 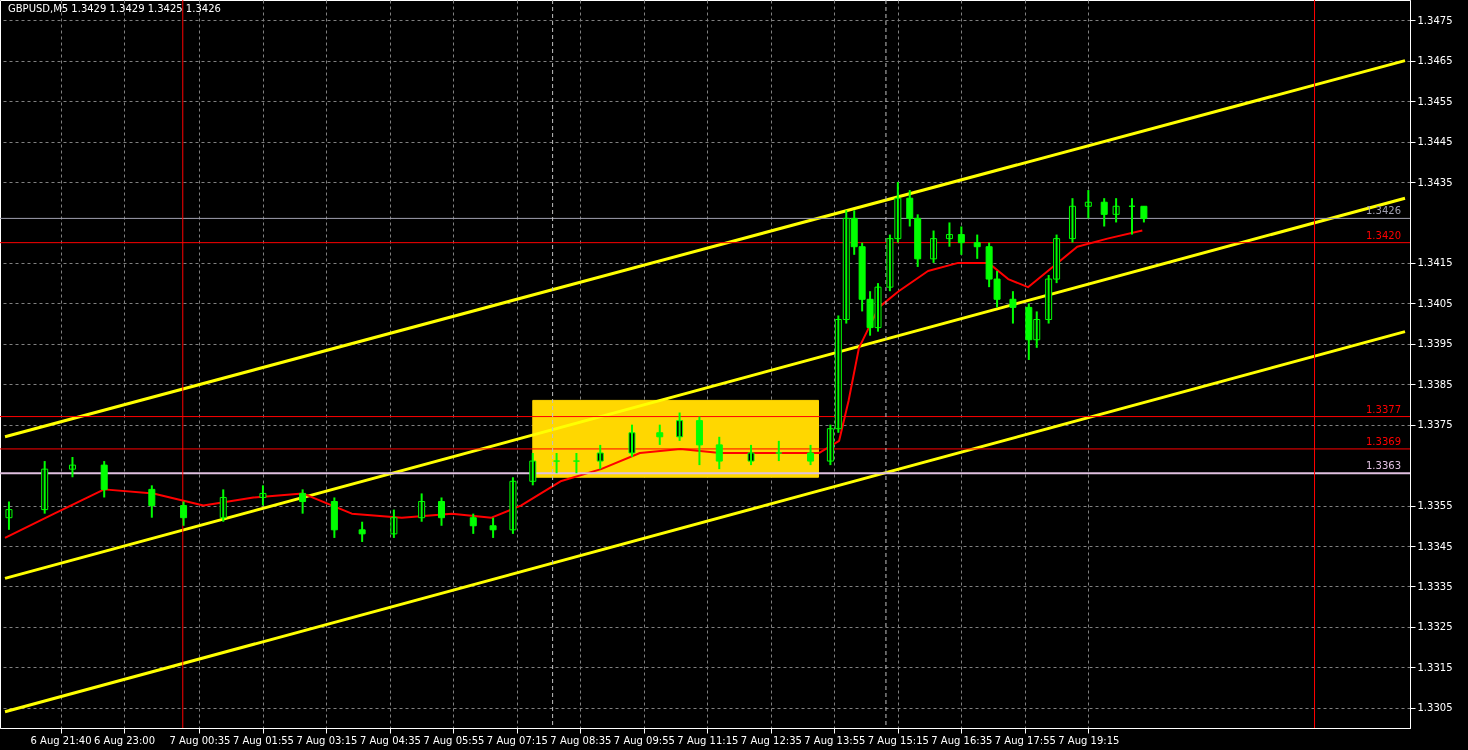 What do you see at coordinates (962, 740) in the screenshot?
I see `x-tick-label: 7 Aug 16:35` at bounding box center [962, 740].